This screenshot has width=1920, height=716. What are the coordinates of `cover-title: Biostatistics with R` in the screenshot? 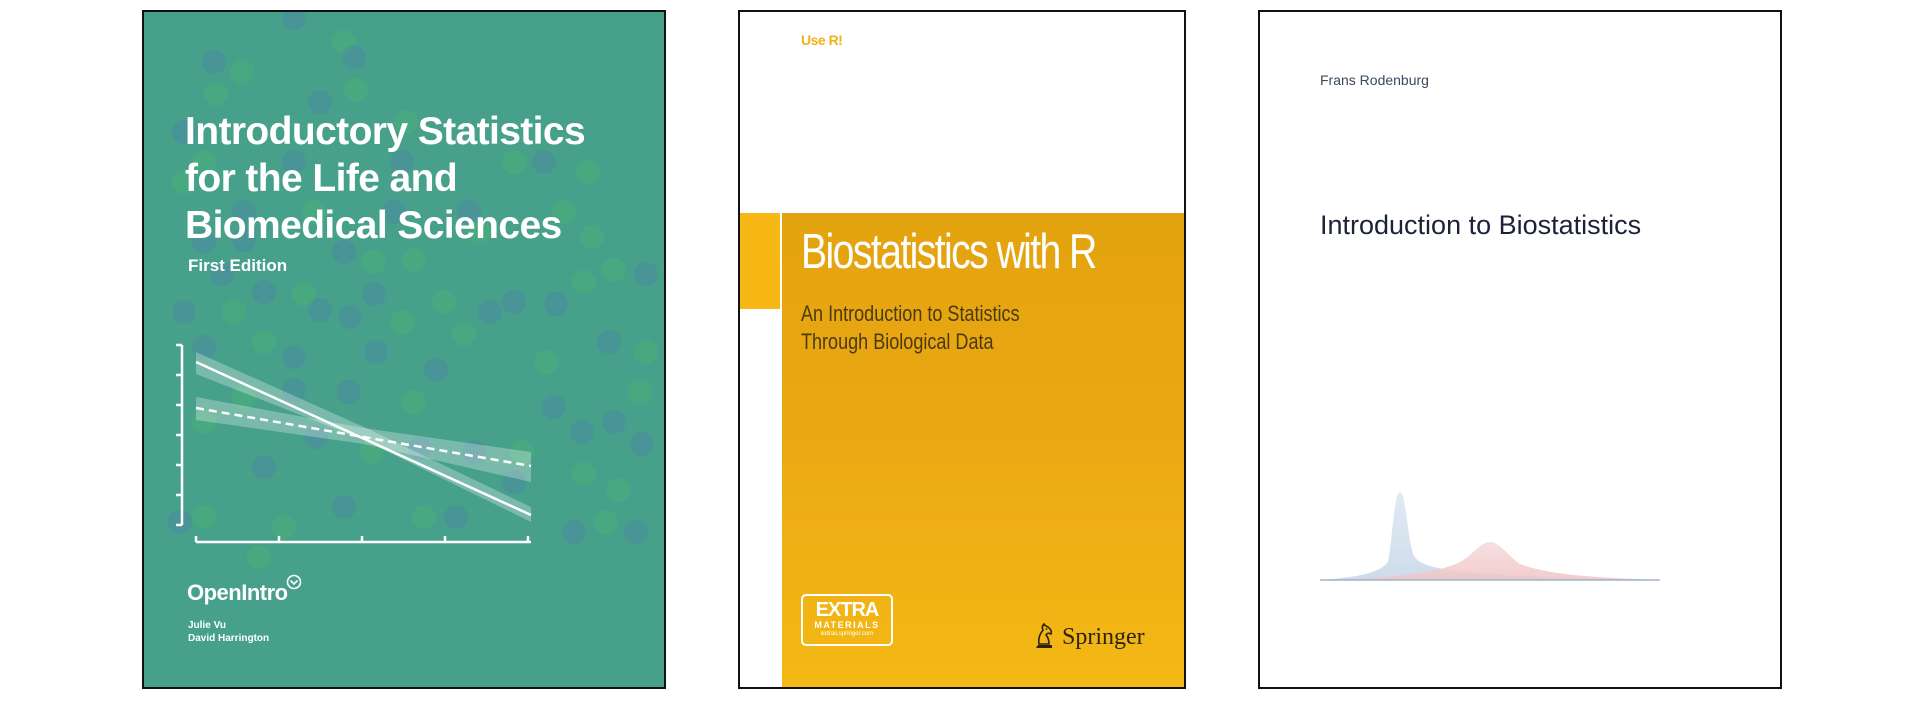 It's located at (949, 252).